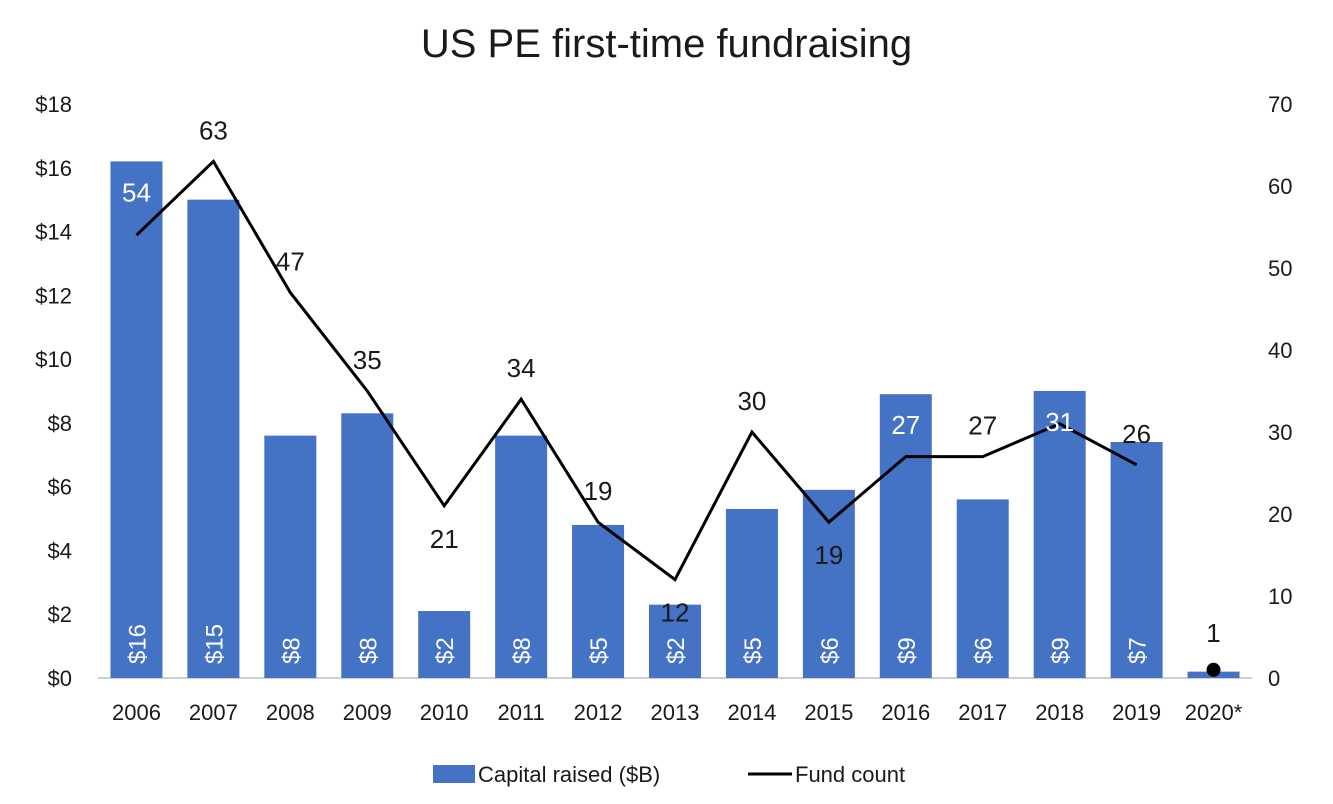 This screenshot has width=1333, height=804. What do you see at coordinates (1214, 712) in the screenshot?
I see `x-tick-label: 2020*` at bounding box center [1214, 712].